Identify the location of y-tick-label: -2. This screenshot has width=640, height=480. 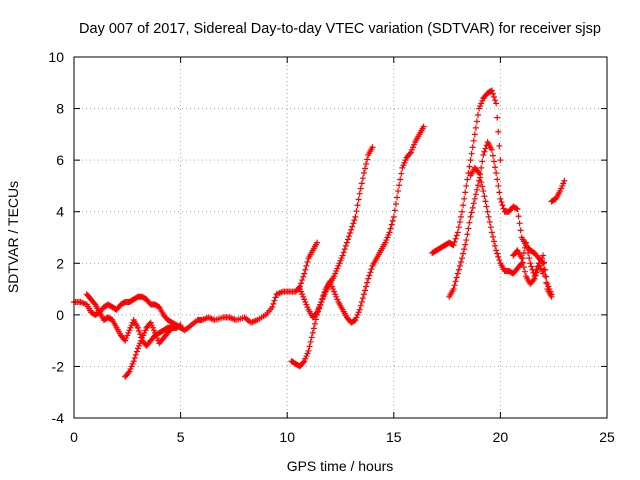
(58, 366).